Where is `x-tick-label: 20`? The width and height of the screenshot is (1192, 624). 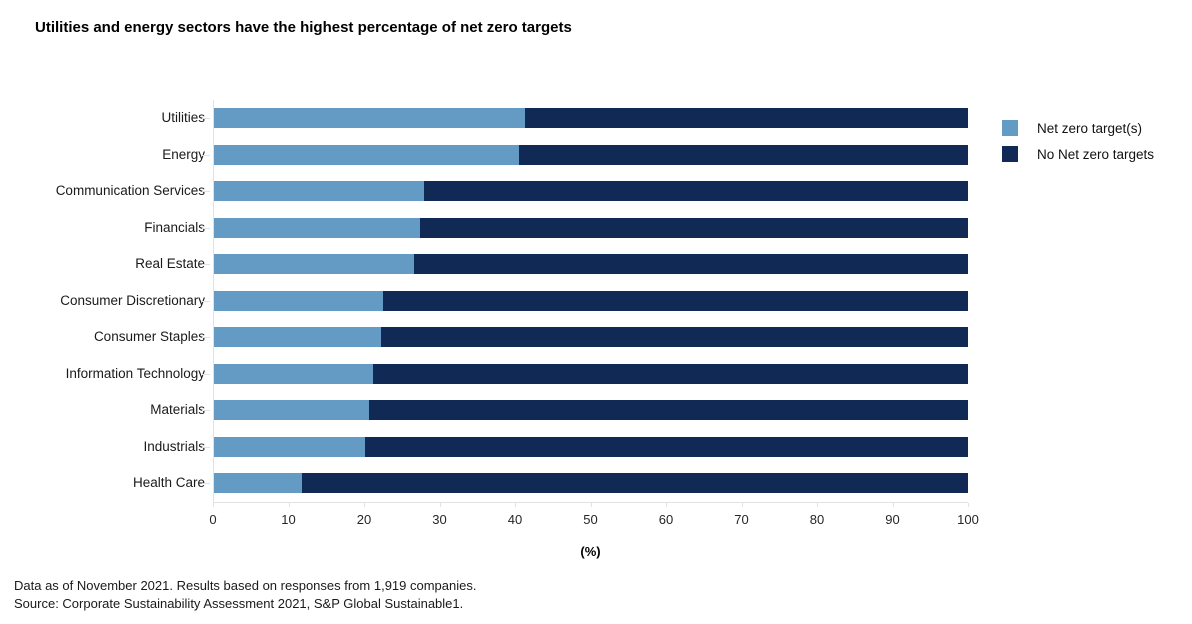
x-tick-label: 20 is located at coordinates (364, 519).